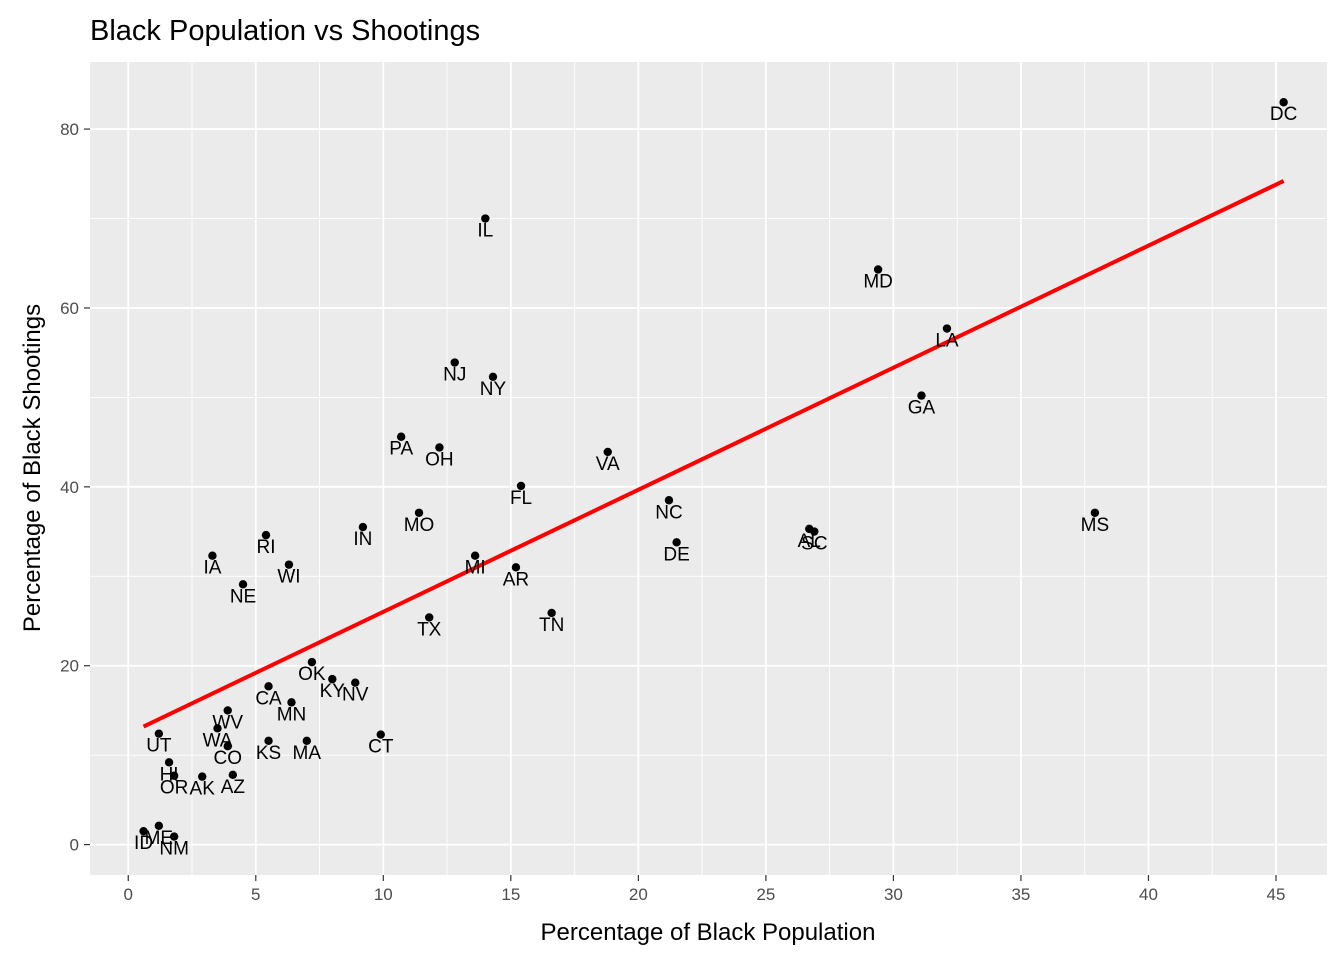 Image resolution: width=1344 pixels, height=960 pixels. I want to click on point-label: NM, so click(174, 849).